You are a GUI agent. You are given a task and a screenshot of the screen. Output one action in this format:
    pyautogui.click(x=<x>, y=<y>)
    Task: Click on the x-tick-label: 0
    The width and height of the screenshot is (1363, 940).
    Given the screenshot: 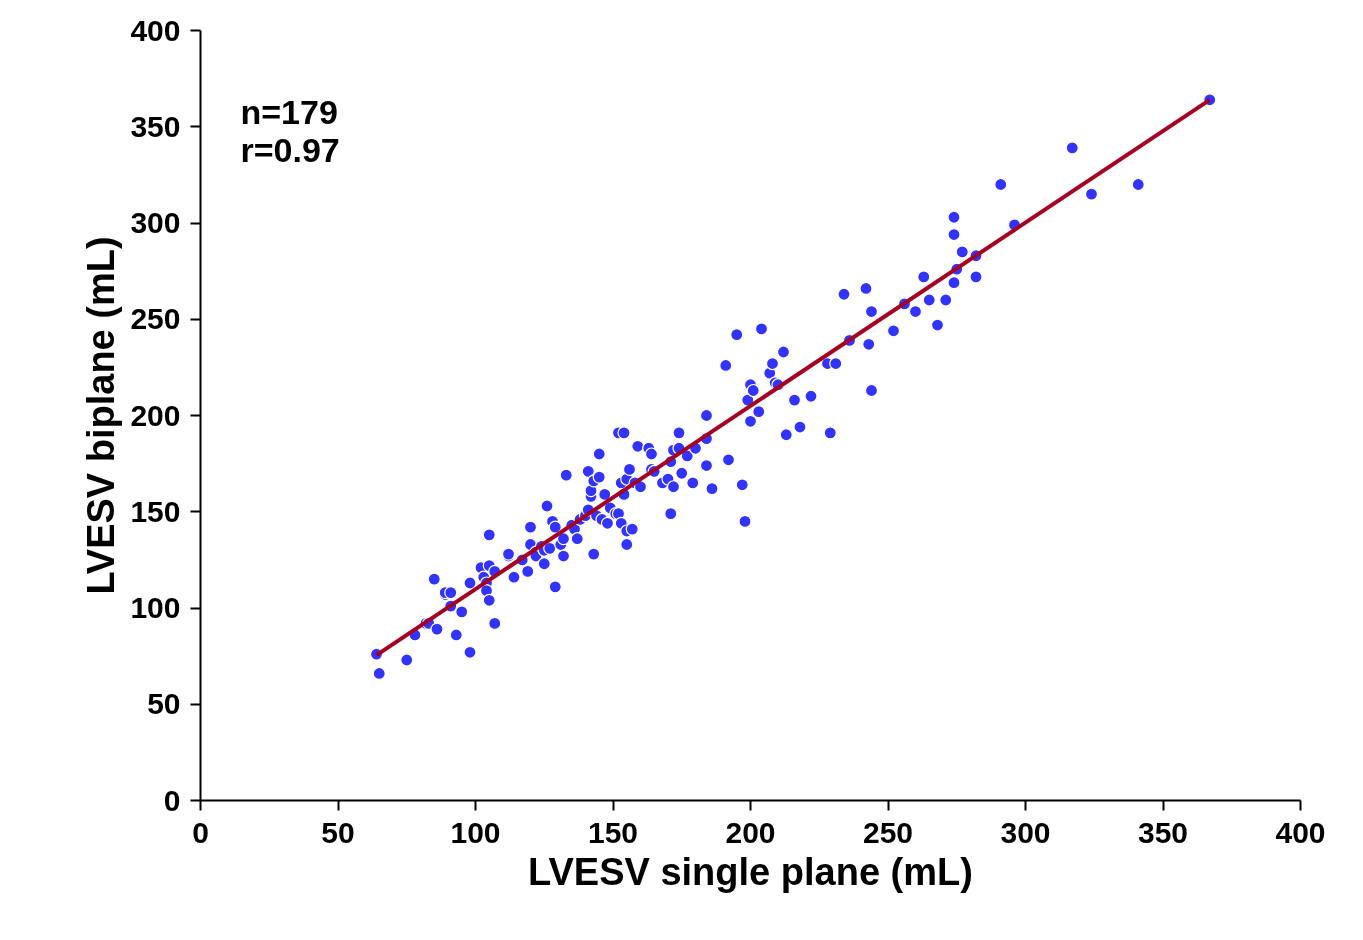 What is the action you would take?
    pyautogui.click(x=200, y=832)
    